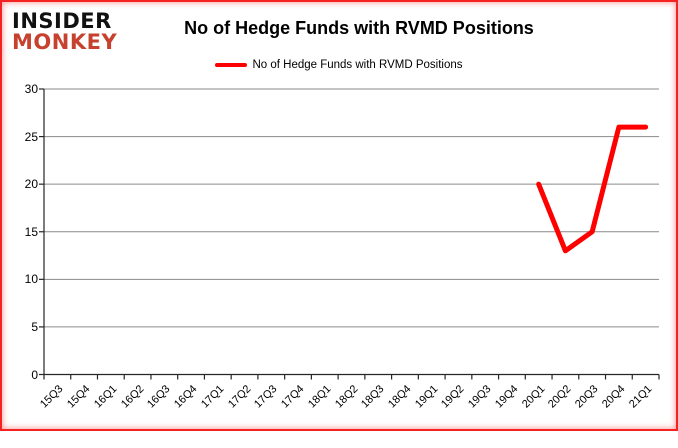 Image resolution: width=678 pixels, height=448 pixels. I want to click on y-axis-label: 5, so click(34, 326).